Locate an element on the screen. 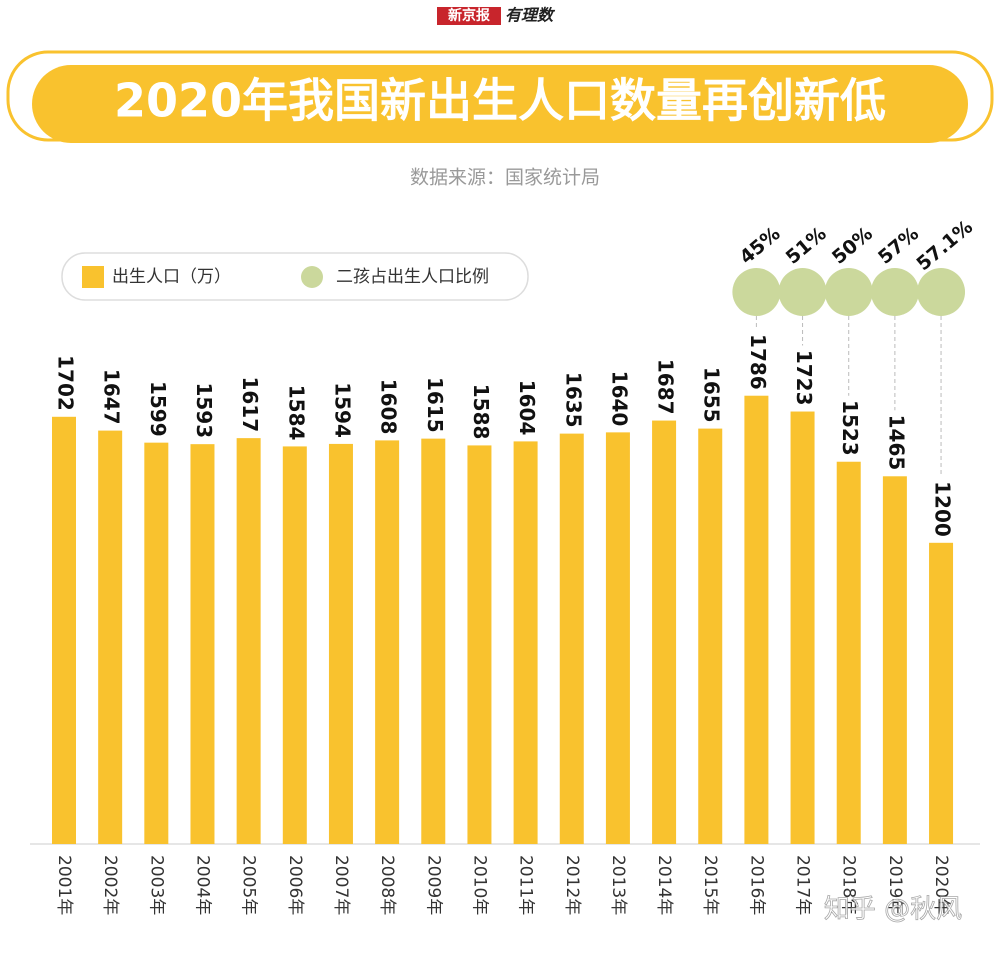 This screenshot has height=953, width=1000. value-label: 1687 is located at coordinates (666, 387).